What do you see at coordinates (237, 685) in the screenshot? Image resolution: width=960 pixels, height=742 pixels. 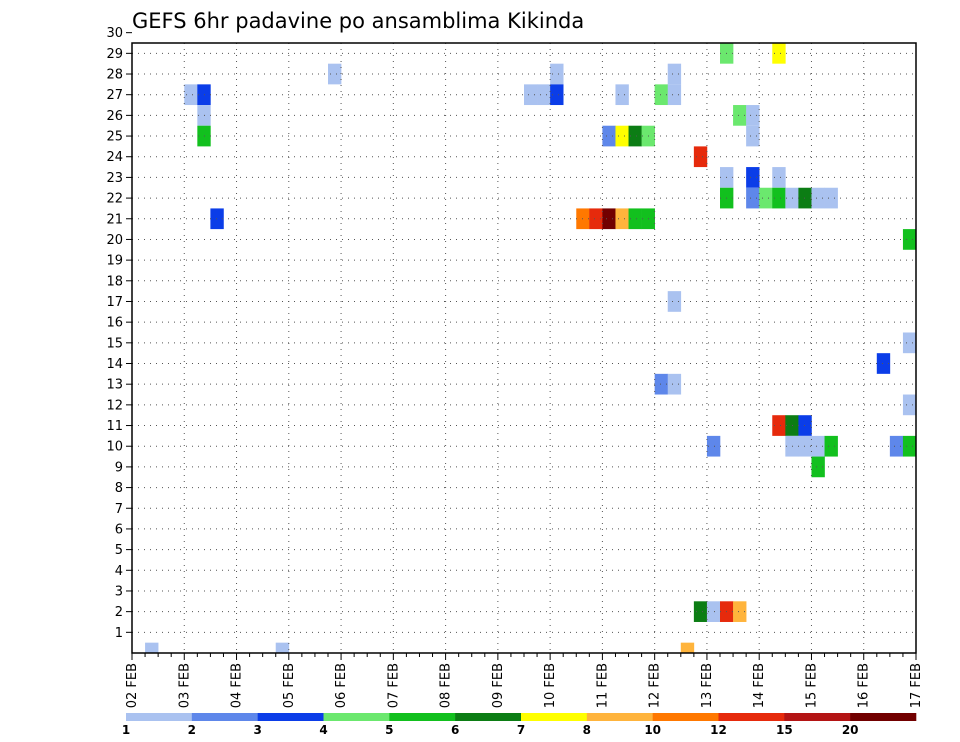 I see `x-tick-label: 04 FEB` at bounding box center [237, 685].